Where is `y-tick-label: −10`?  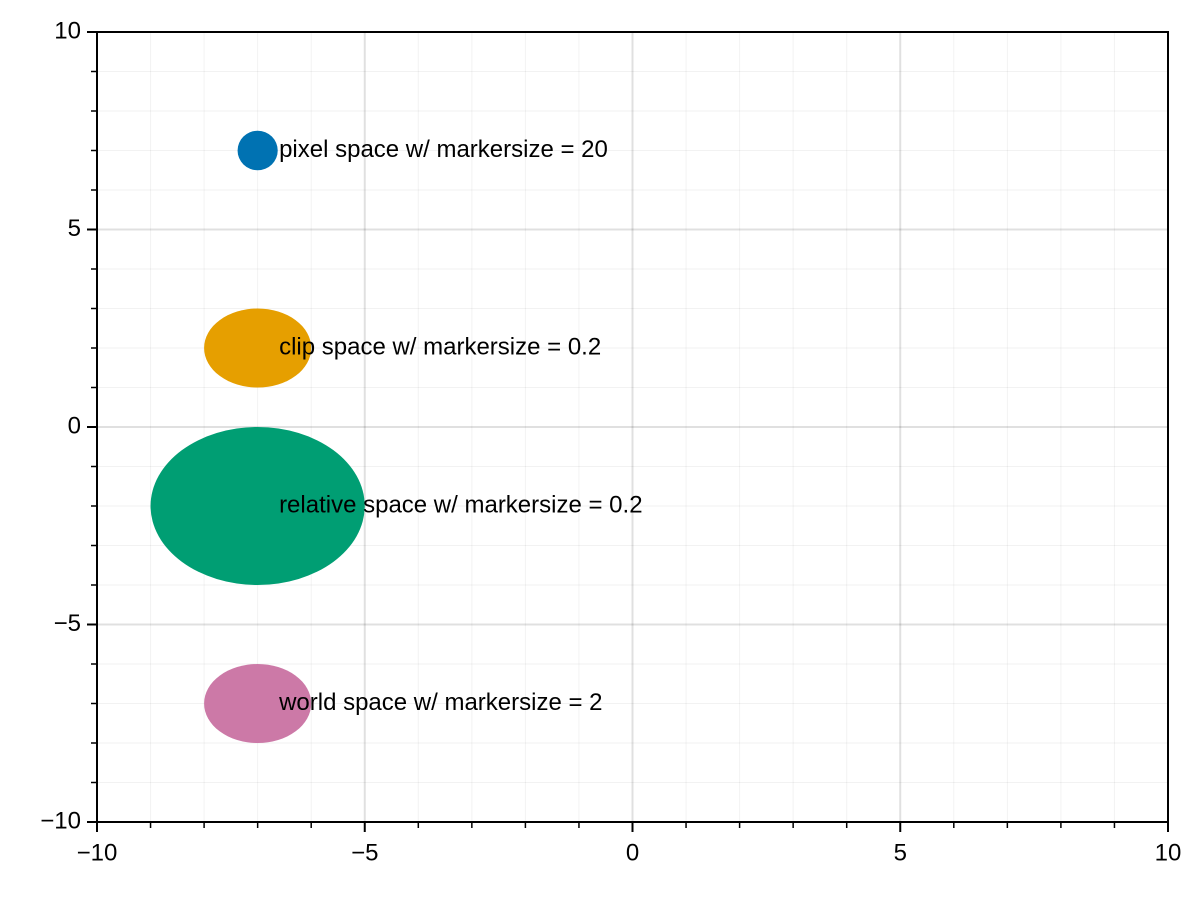 y-tick-label: −10 is located at coordinates (60, 820).